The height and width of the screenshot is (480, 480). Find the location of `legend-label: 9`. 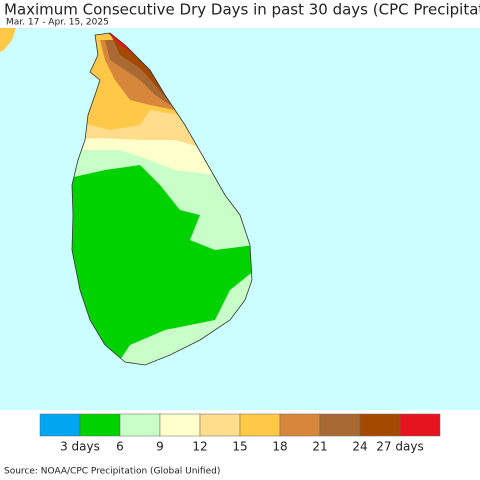

legend-label: 9 is located at coordinates (160, 447).